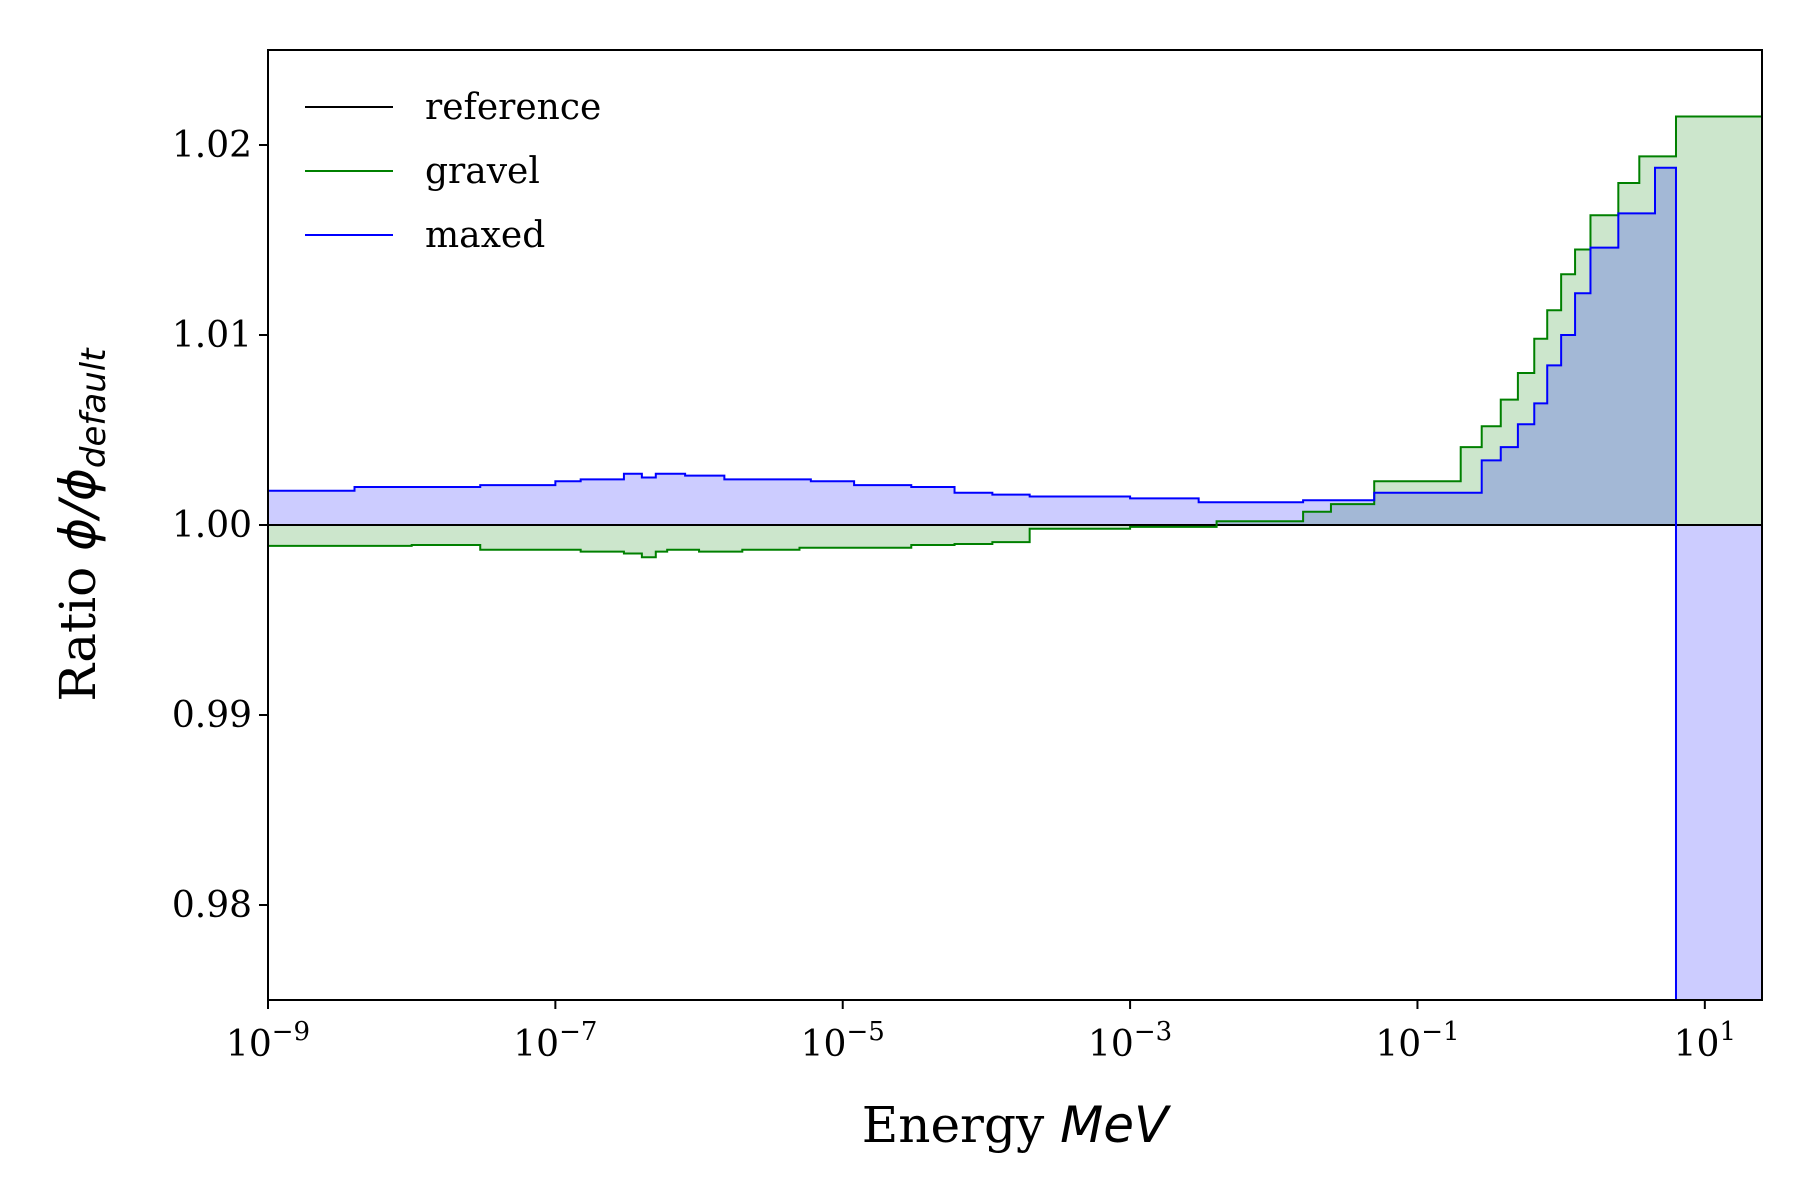  Describe the element at coordinates (94, 407) in the screenshot. I see `y-axis-title-subscript: default` at that location.